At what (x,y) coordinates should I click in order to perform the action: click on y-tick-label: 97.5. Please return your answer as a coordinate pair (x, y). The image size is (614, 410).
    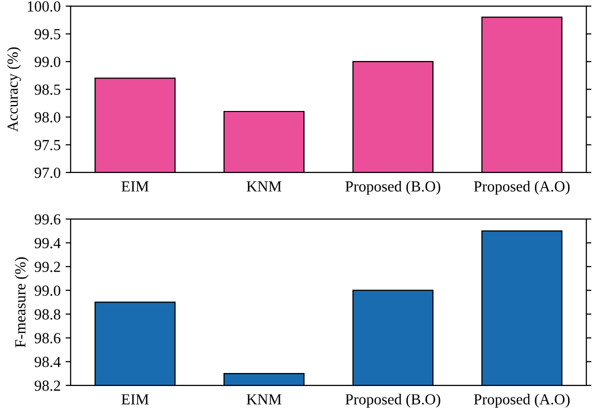
    Looking at the image, I should click on (47, 145).